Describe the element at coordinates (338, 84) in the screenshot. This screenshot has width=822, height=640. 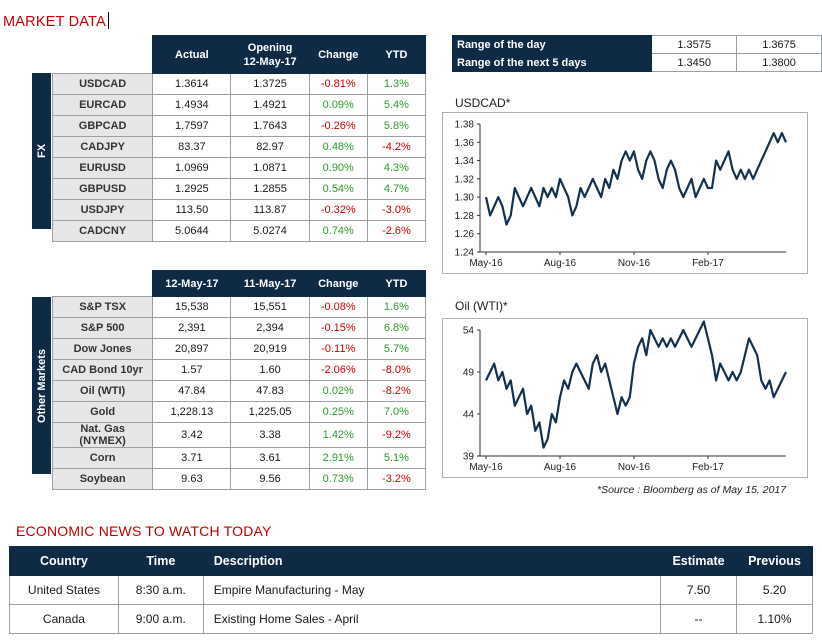
I see `fx-change-value: -0.81%` at that location.